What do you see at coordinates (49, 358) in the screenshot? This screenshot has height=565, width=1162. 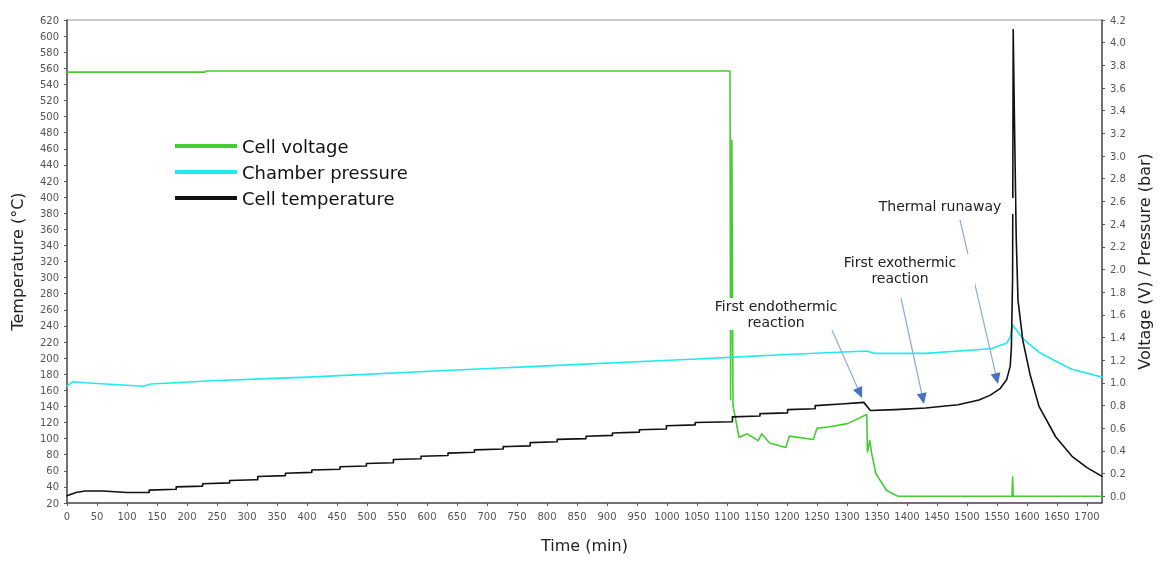 I see `y-tick-label: 200` at bounding box center [49, 358].